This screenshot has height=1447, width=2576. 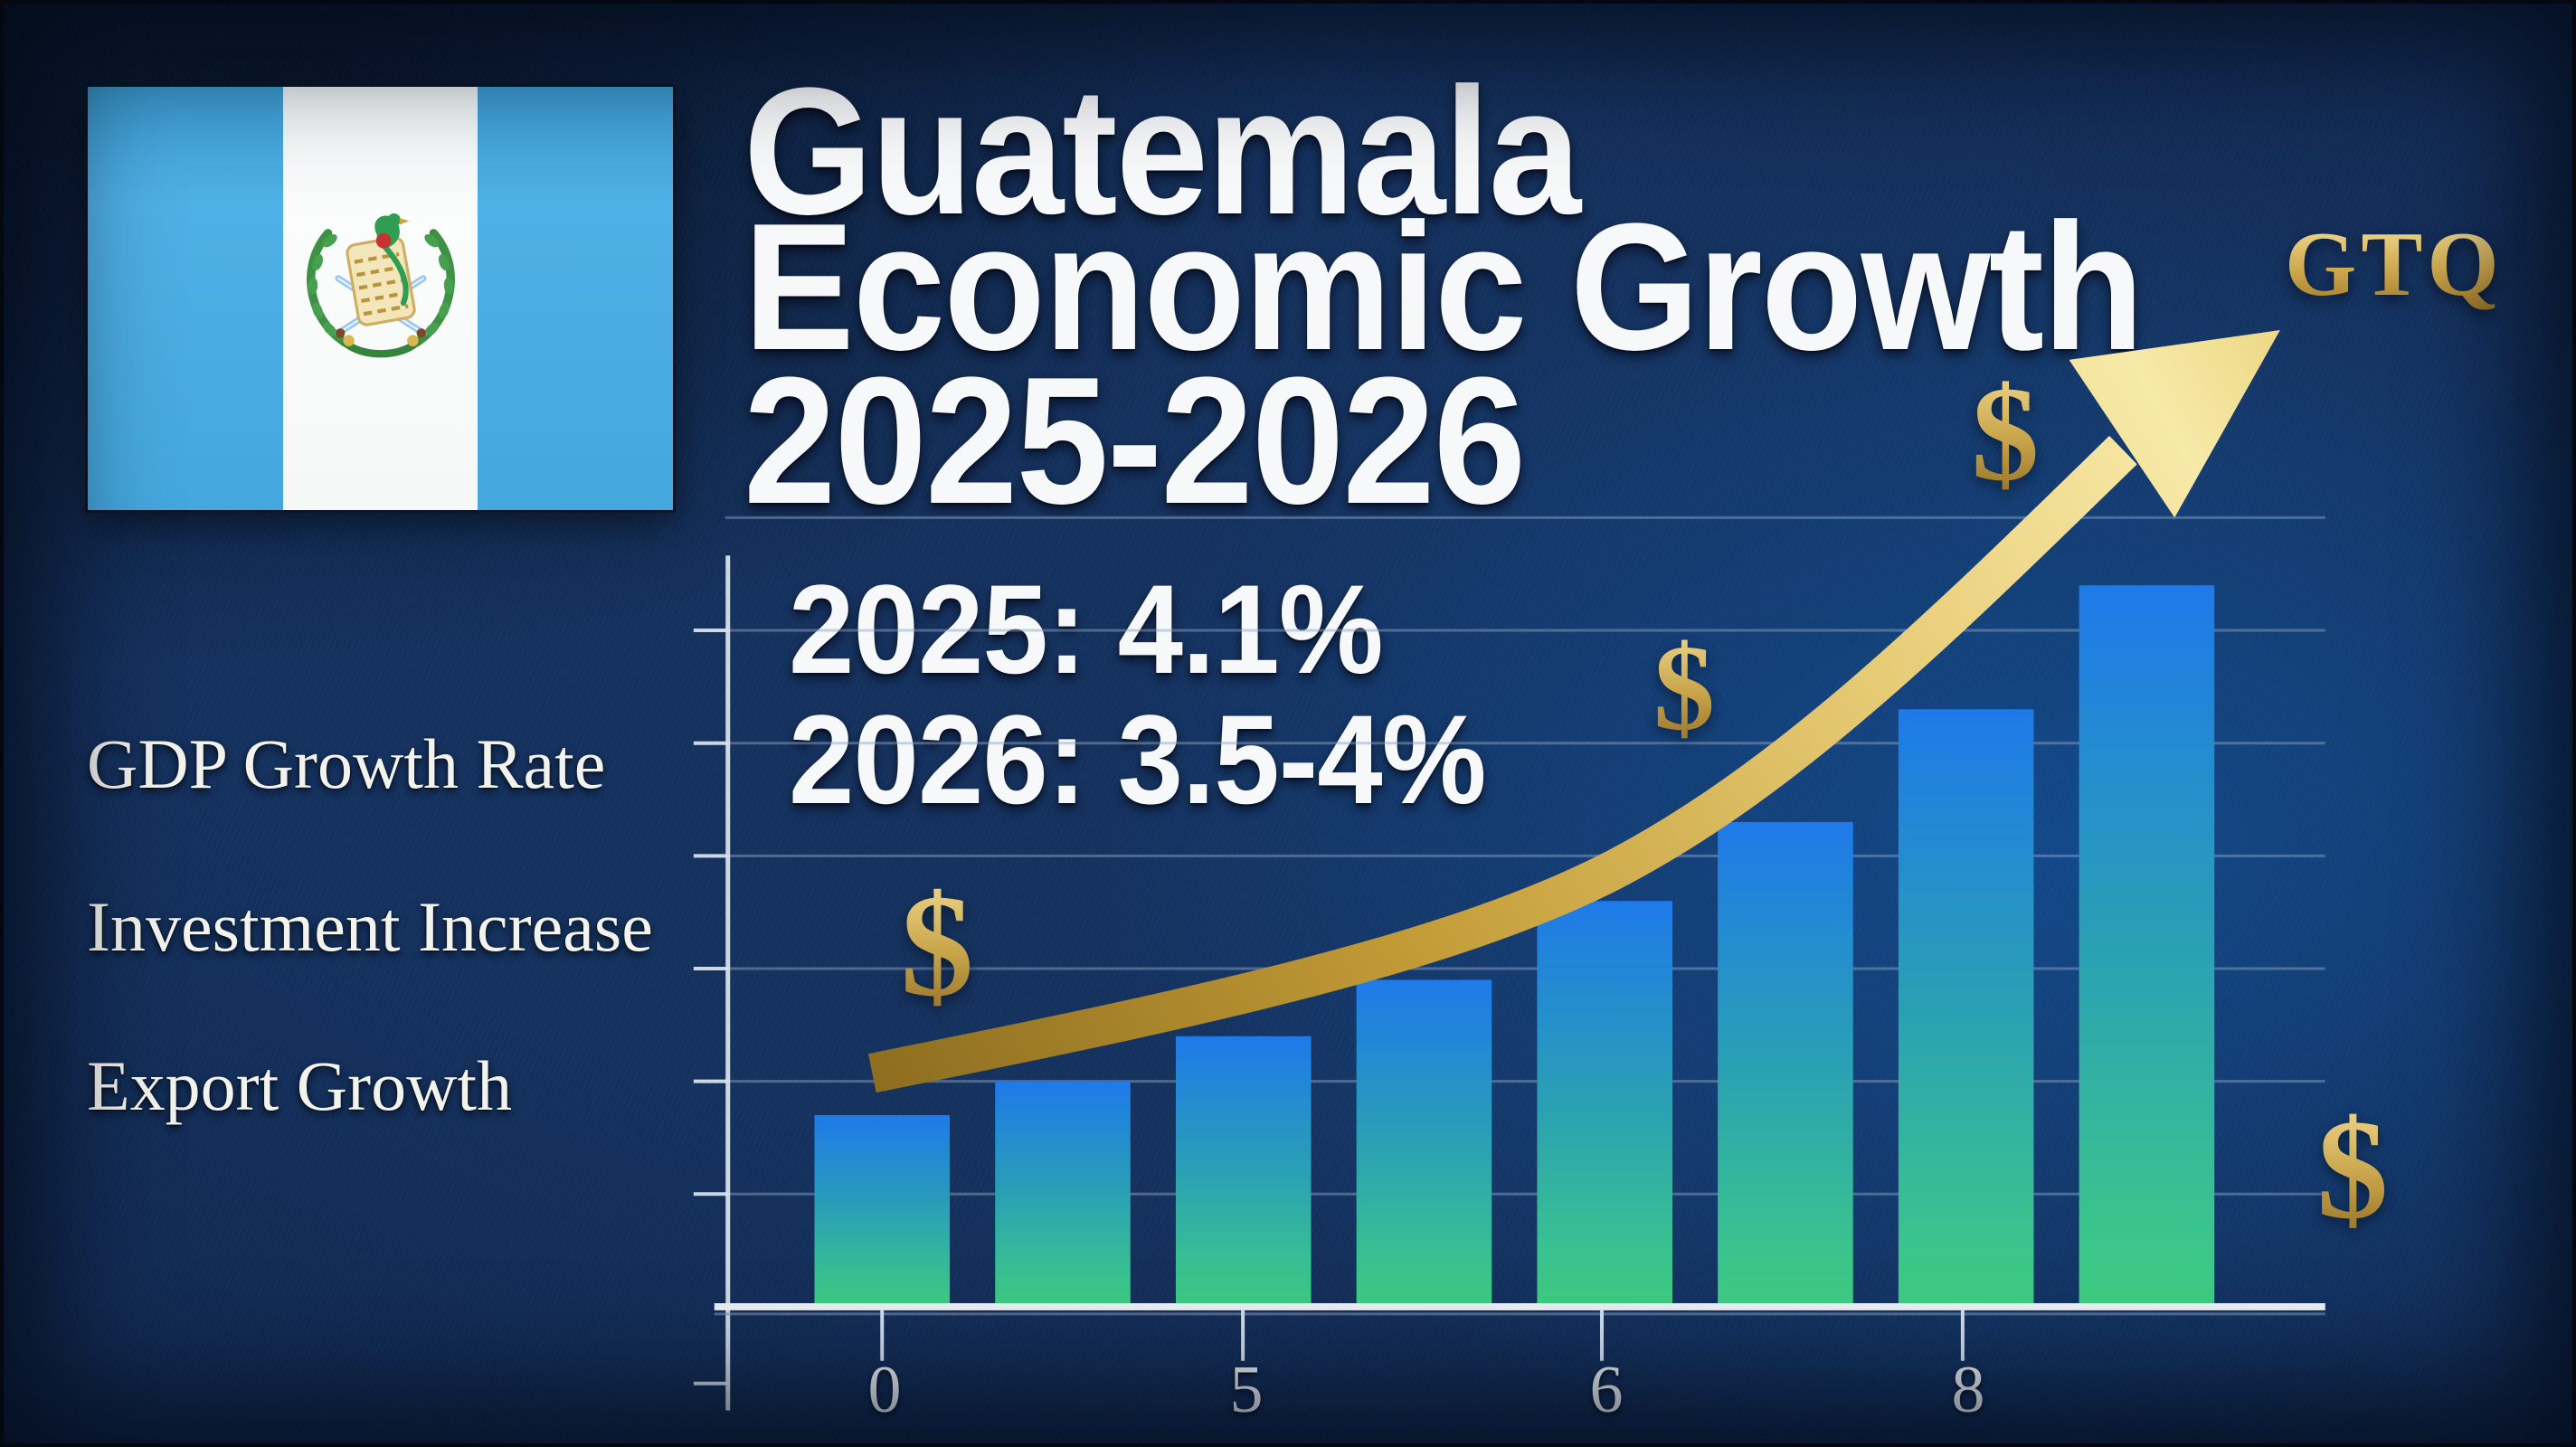 What do you see at coordinates (1137, 759) in the screenshot?
I see `stat-2026-growth: 2026: 3.5-4%` at bounding box center [1137, 759].